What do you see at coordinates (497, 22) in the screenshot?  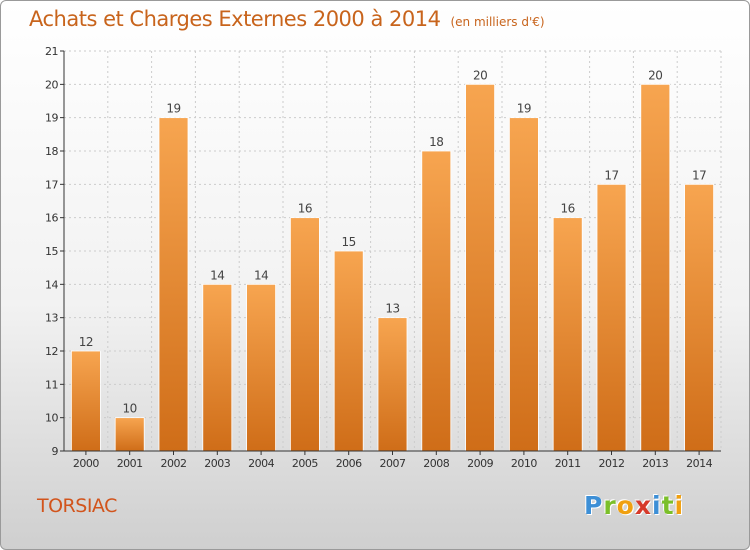 I see `chart-subtitle: (en milliers d'€)` at bounding box center [497, 22].